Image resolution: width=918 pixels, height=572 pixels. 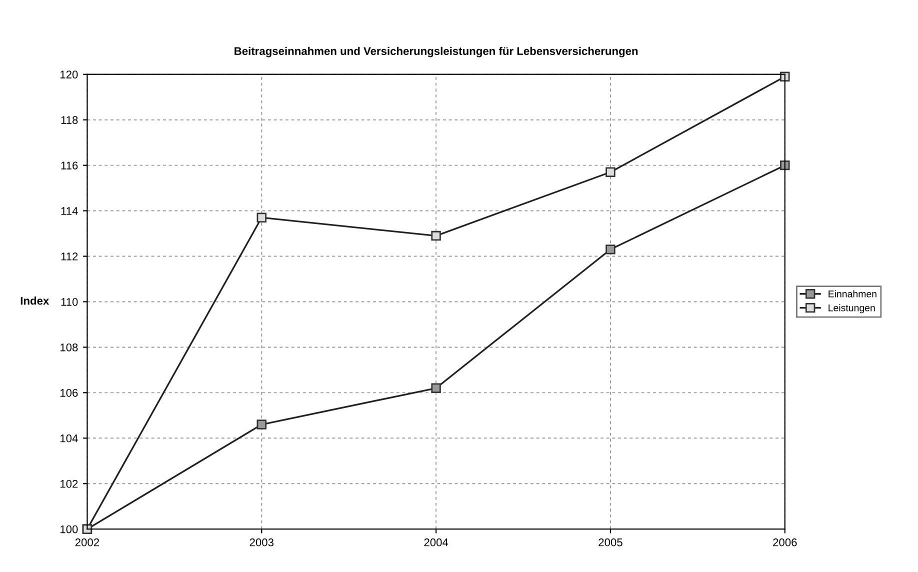 What do you see at coordinates (610, 542) in the screenshot?
I see `x-tick-label: 2005` at bounding box center [610, 542].